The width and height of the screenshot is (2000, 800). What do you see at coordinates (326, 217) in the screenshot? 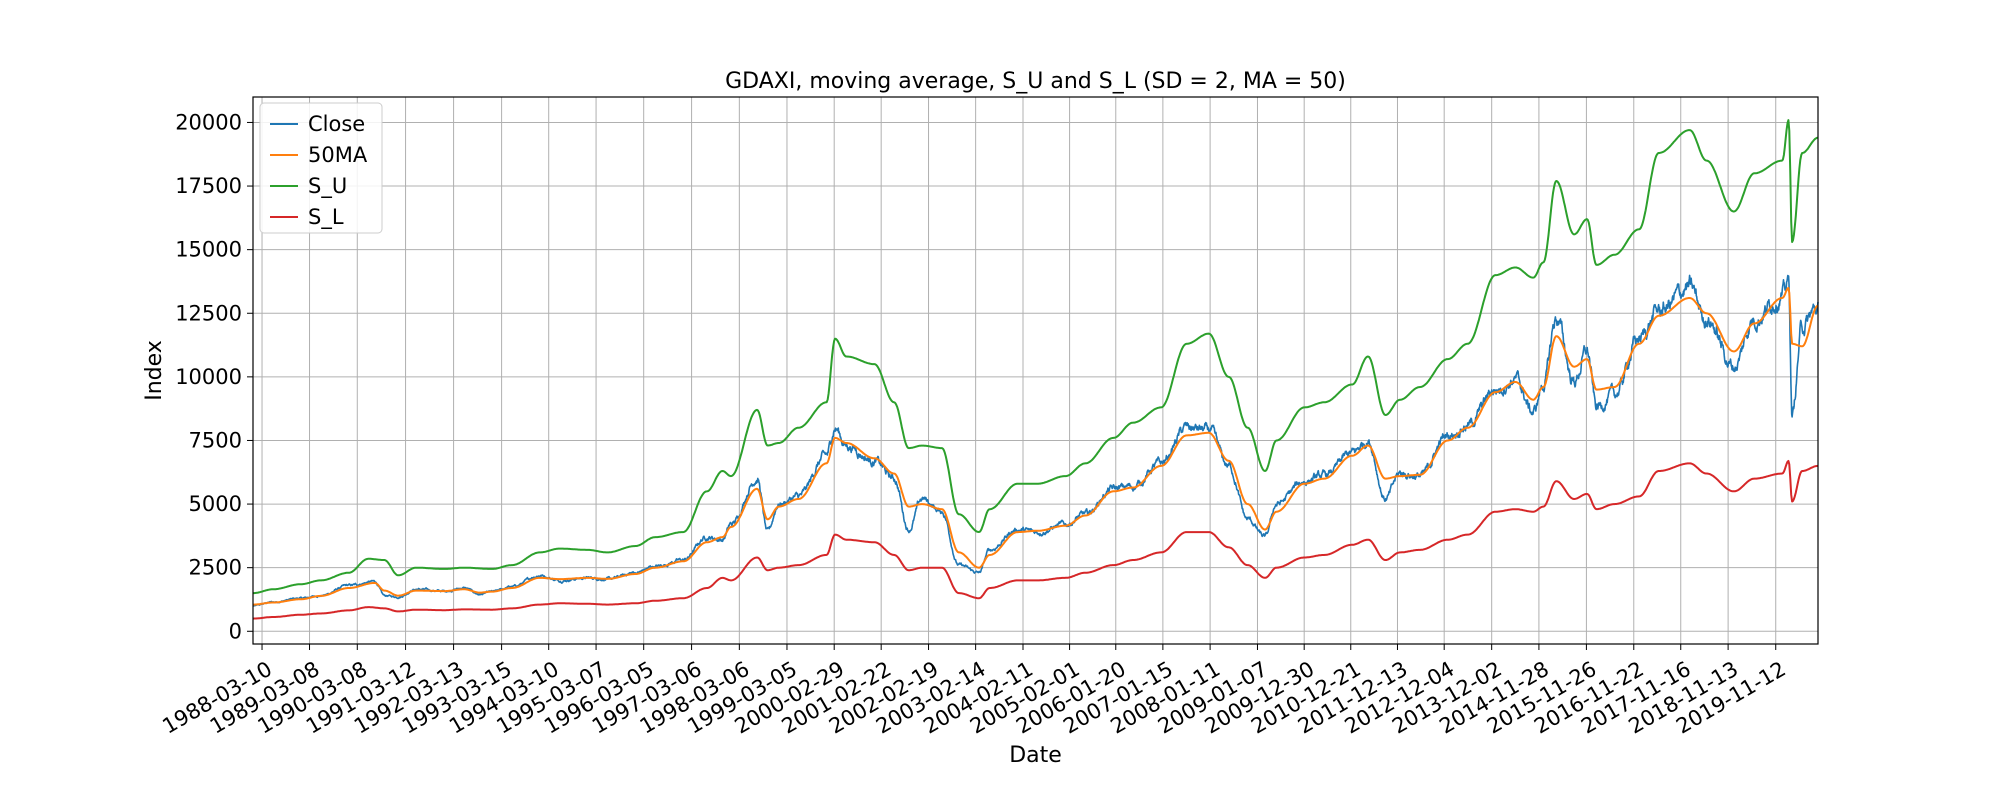
I see `legend-entry: S_L` at bounding box center [326, 217].